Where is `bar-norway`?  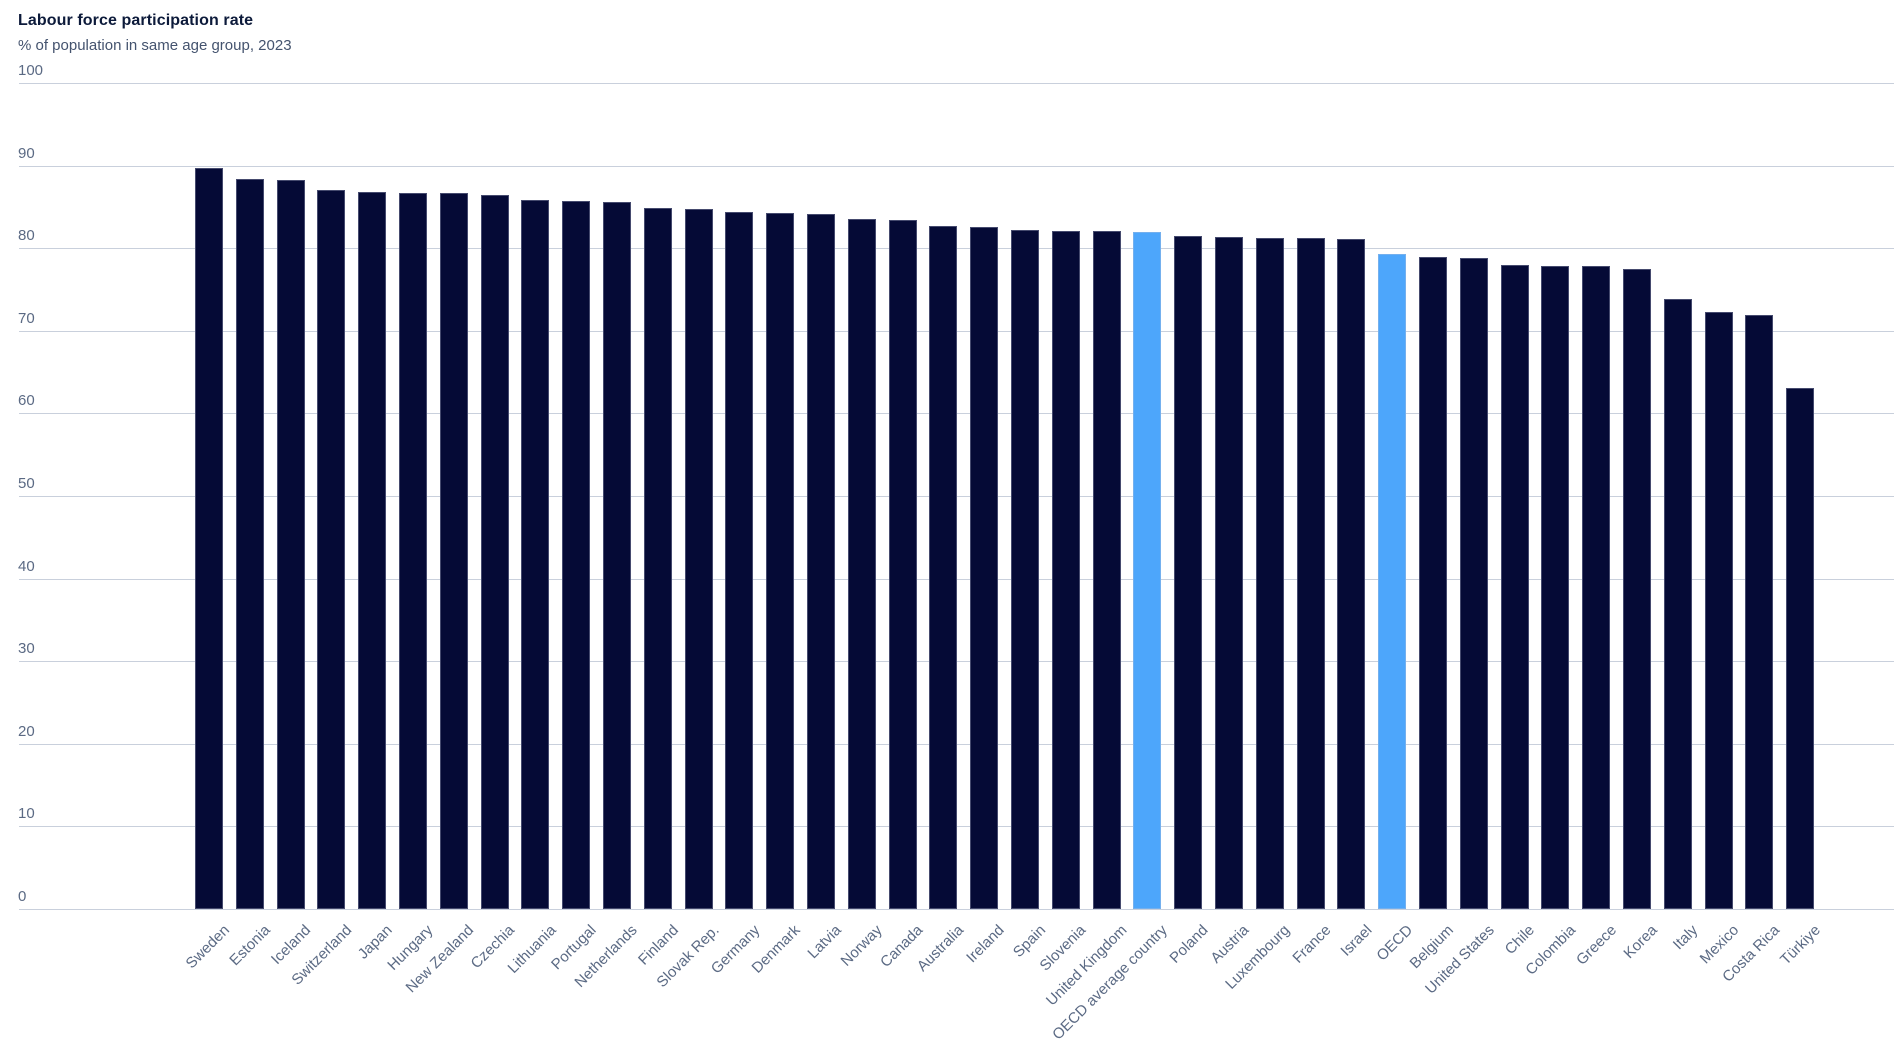 bar-norway is located at coordinates (861, 564).